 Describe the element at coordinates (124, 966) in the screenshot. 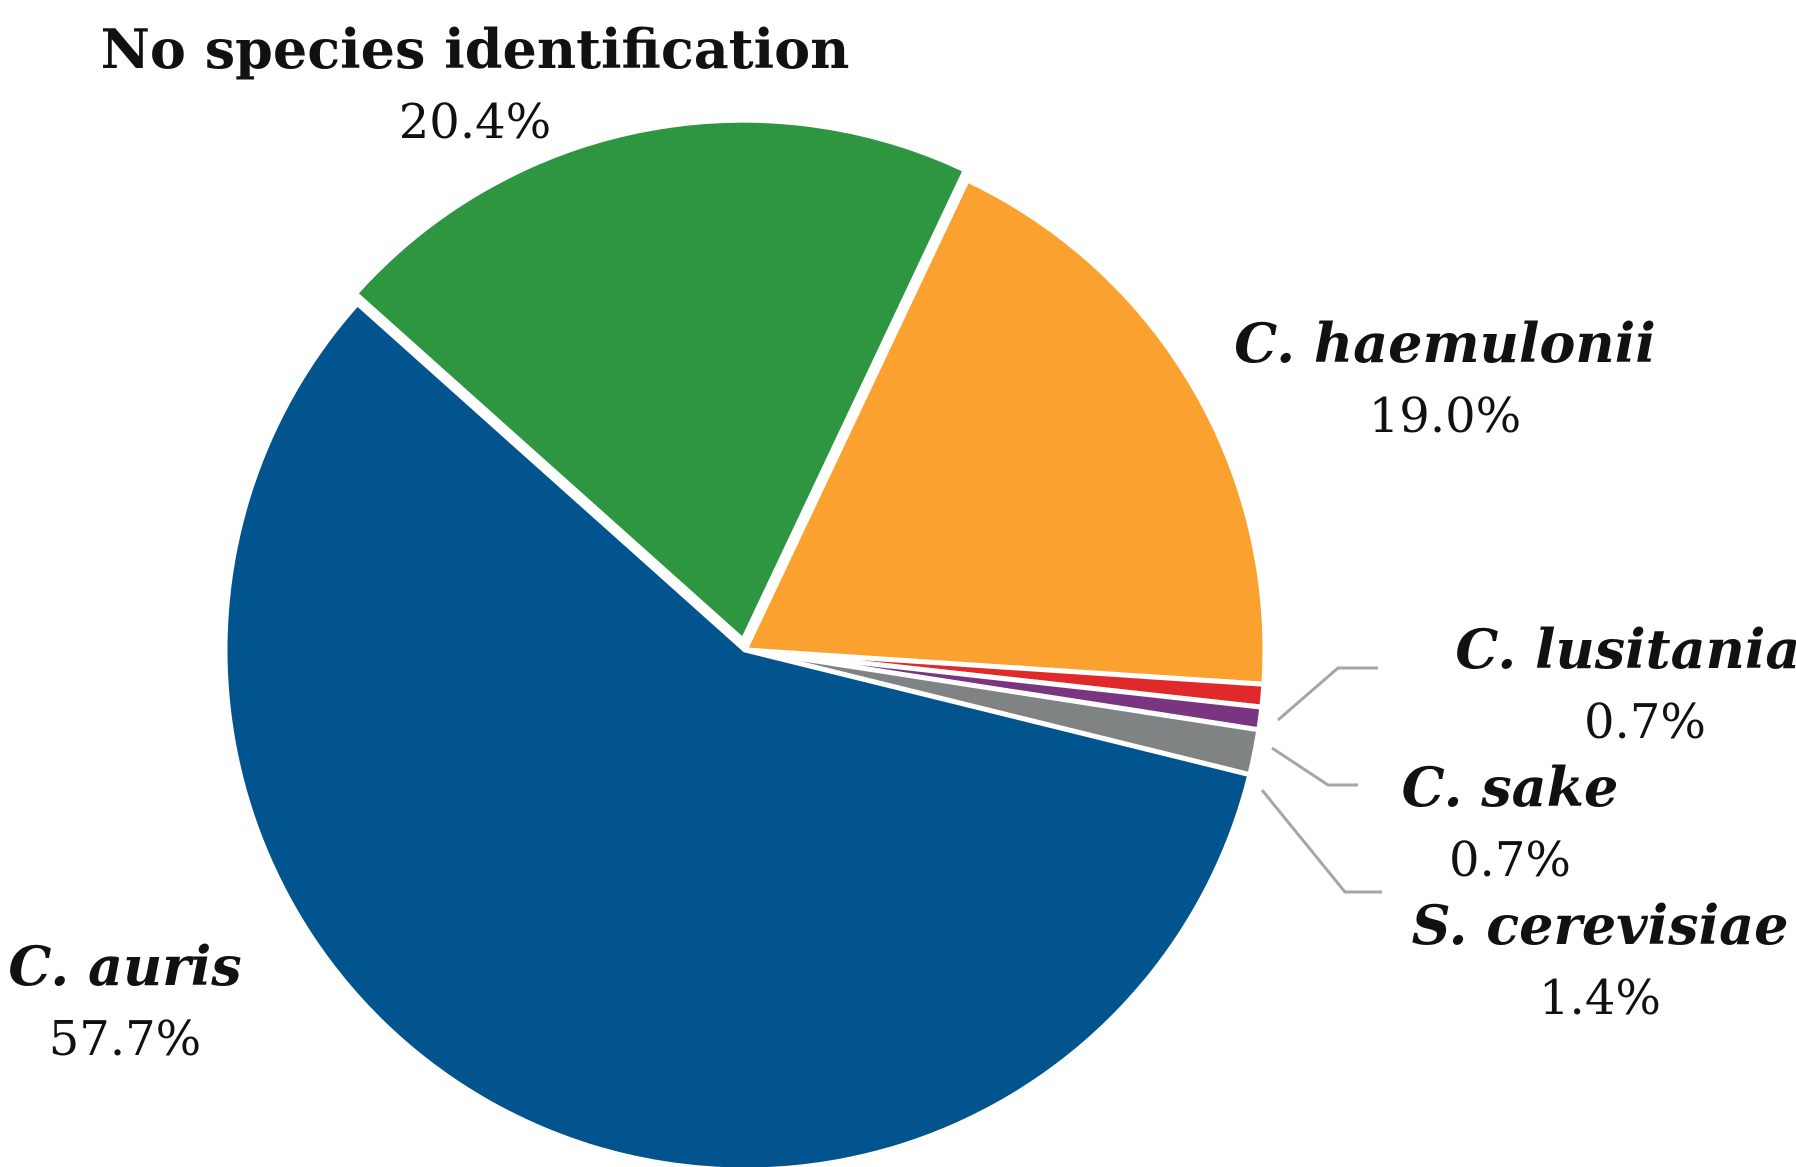

I see `slice-label-c-auris: C. auris` at that location.